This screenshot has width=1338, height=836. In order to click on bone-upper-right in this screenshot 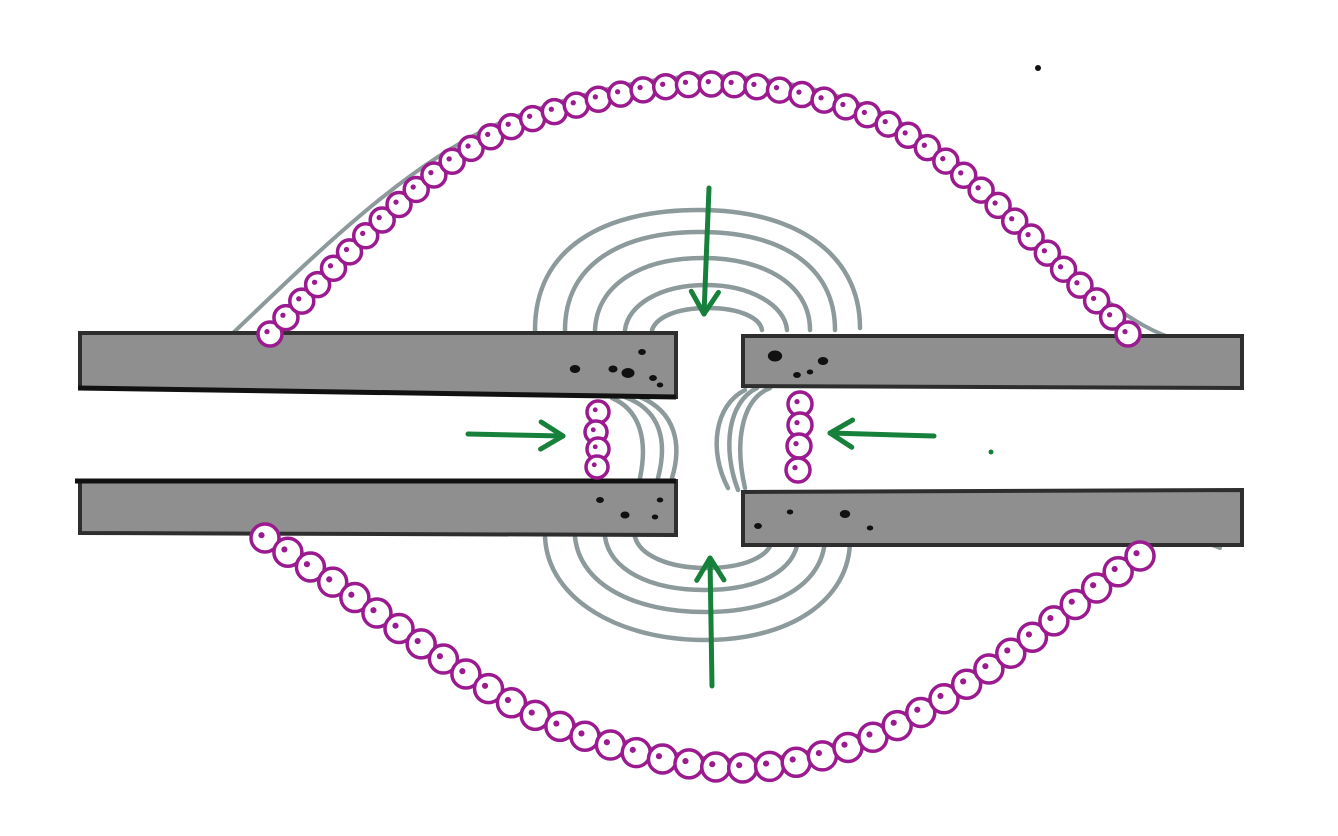, I will do `click(992, 362)`.